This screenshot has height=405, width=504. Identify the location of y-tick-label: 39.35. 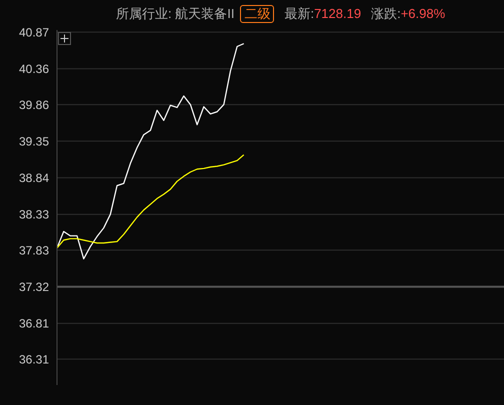
(34, 141).